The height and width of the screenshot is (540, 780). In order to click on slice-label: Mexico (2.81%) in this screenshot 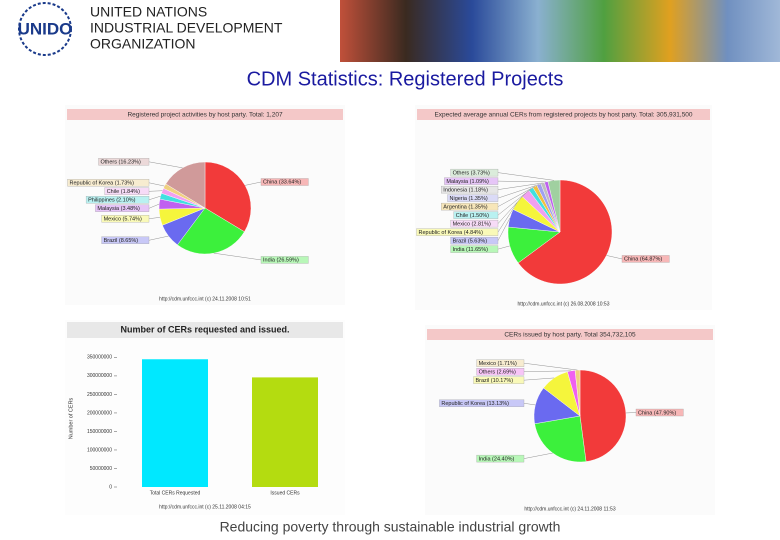, I will do `click(472, 224)`.